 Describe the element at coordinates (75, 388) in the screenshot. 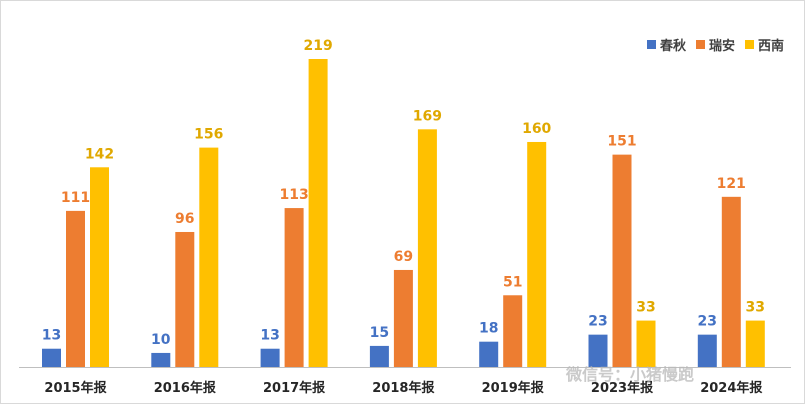

I see `x-tick-label-0: 2015年报` at that location.